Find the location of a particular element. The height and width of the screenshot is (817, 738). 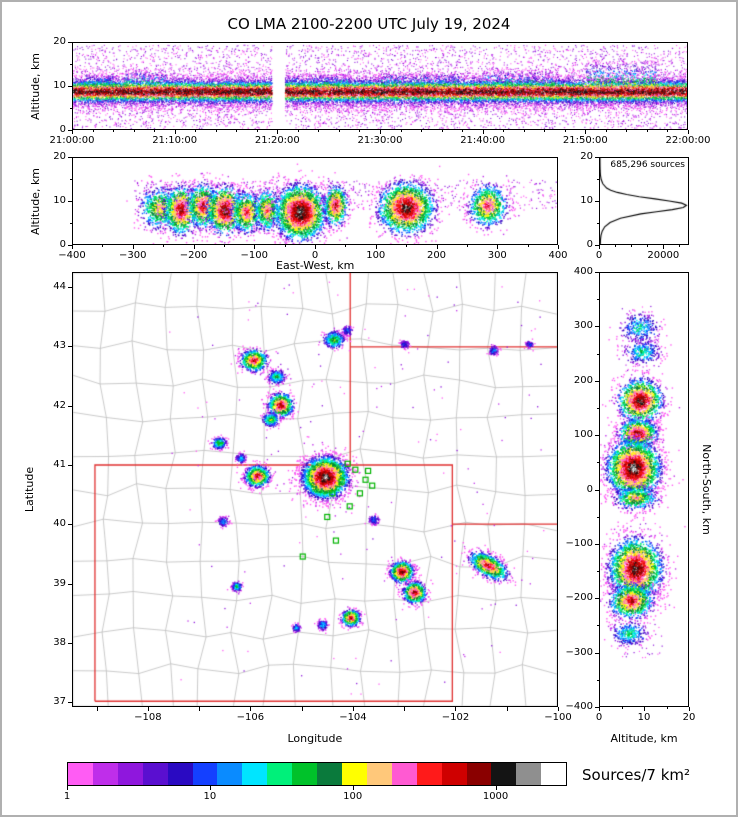

map-xlabel: Longitude is located at coordinates (315, 738).